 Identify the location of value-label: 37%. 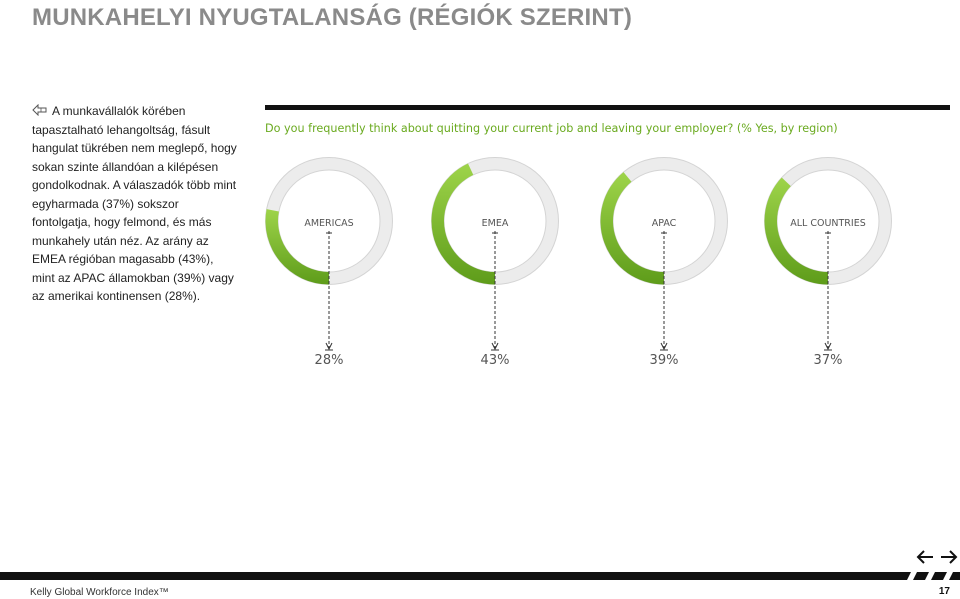
(828, 360).